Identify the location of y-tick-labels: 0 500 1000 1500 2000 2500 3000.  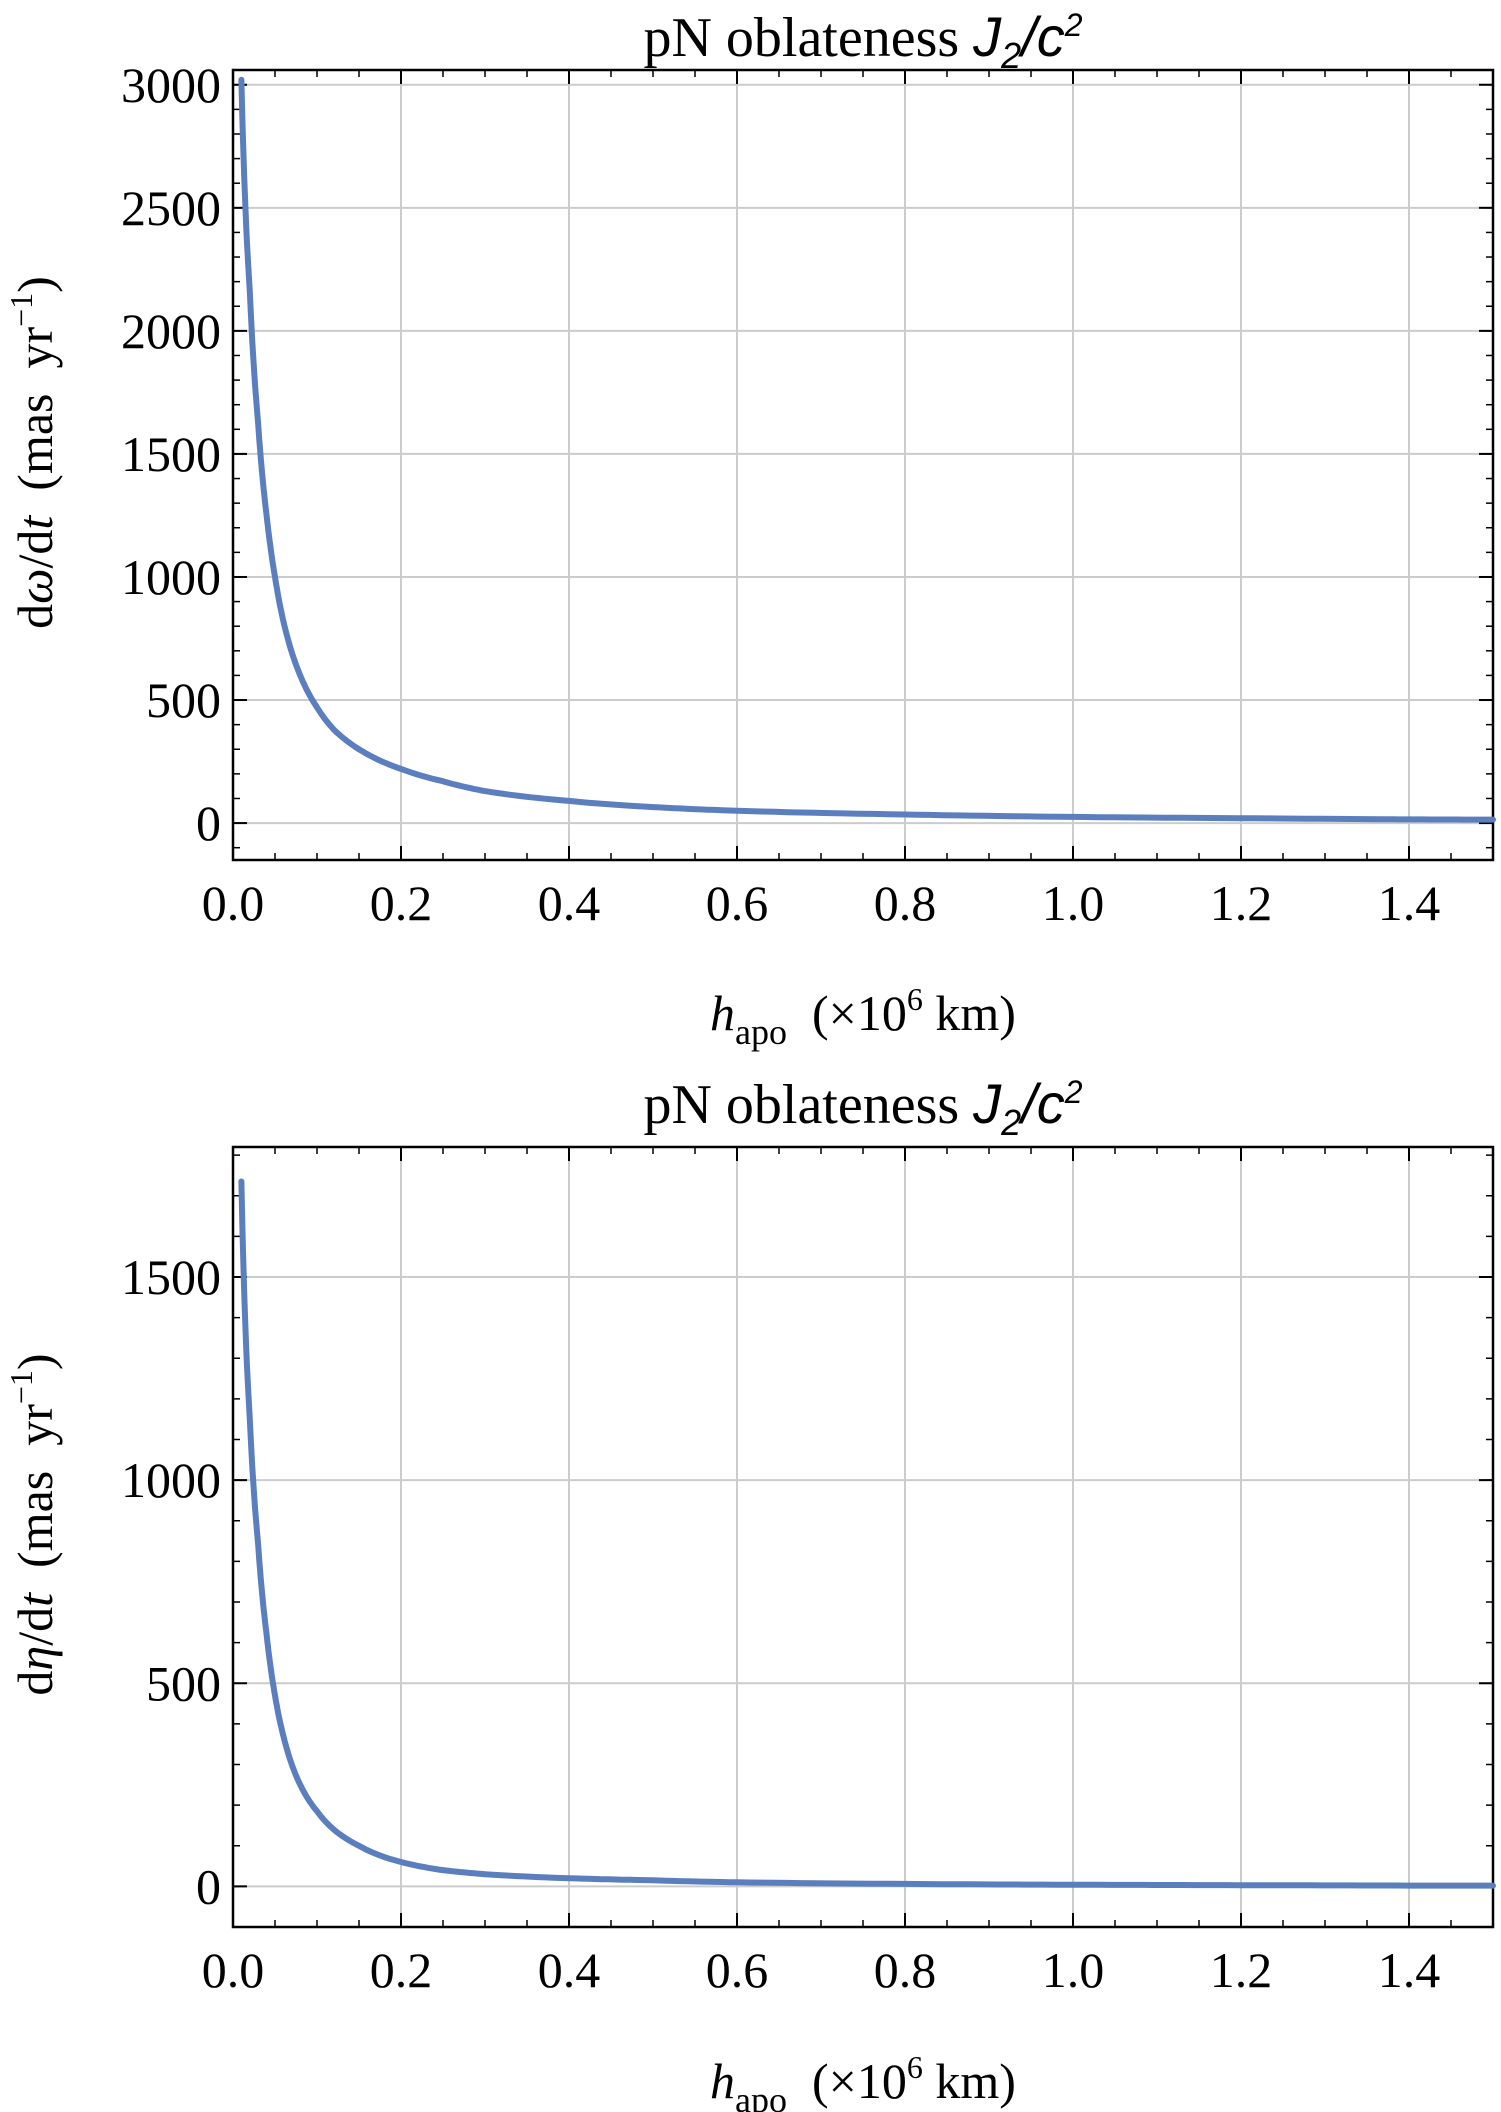
(171, 454).